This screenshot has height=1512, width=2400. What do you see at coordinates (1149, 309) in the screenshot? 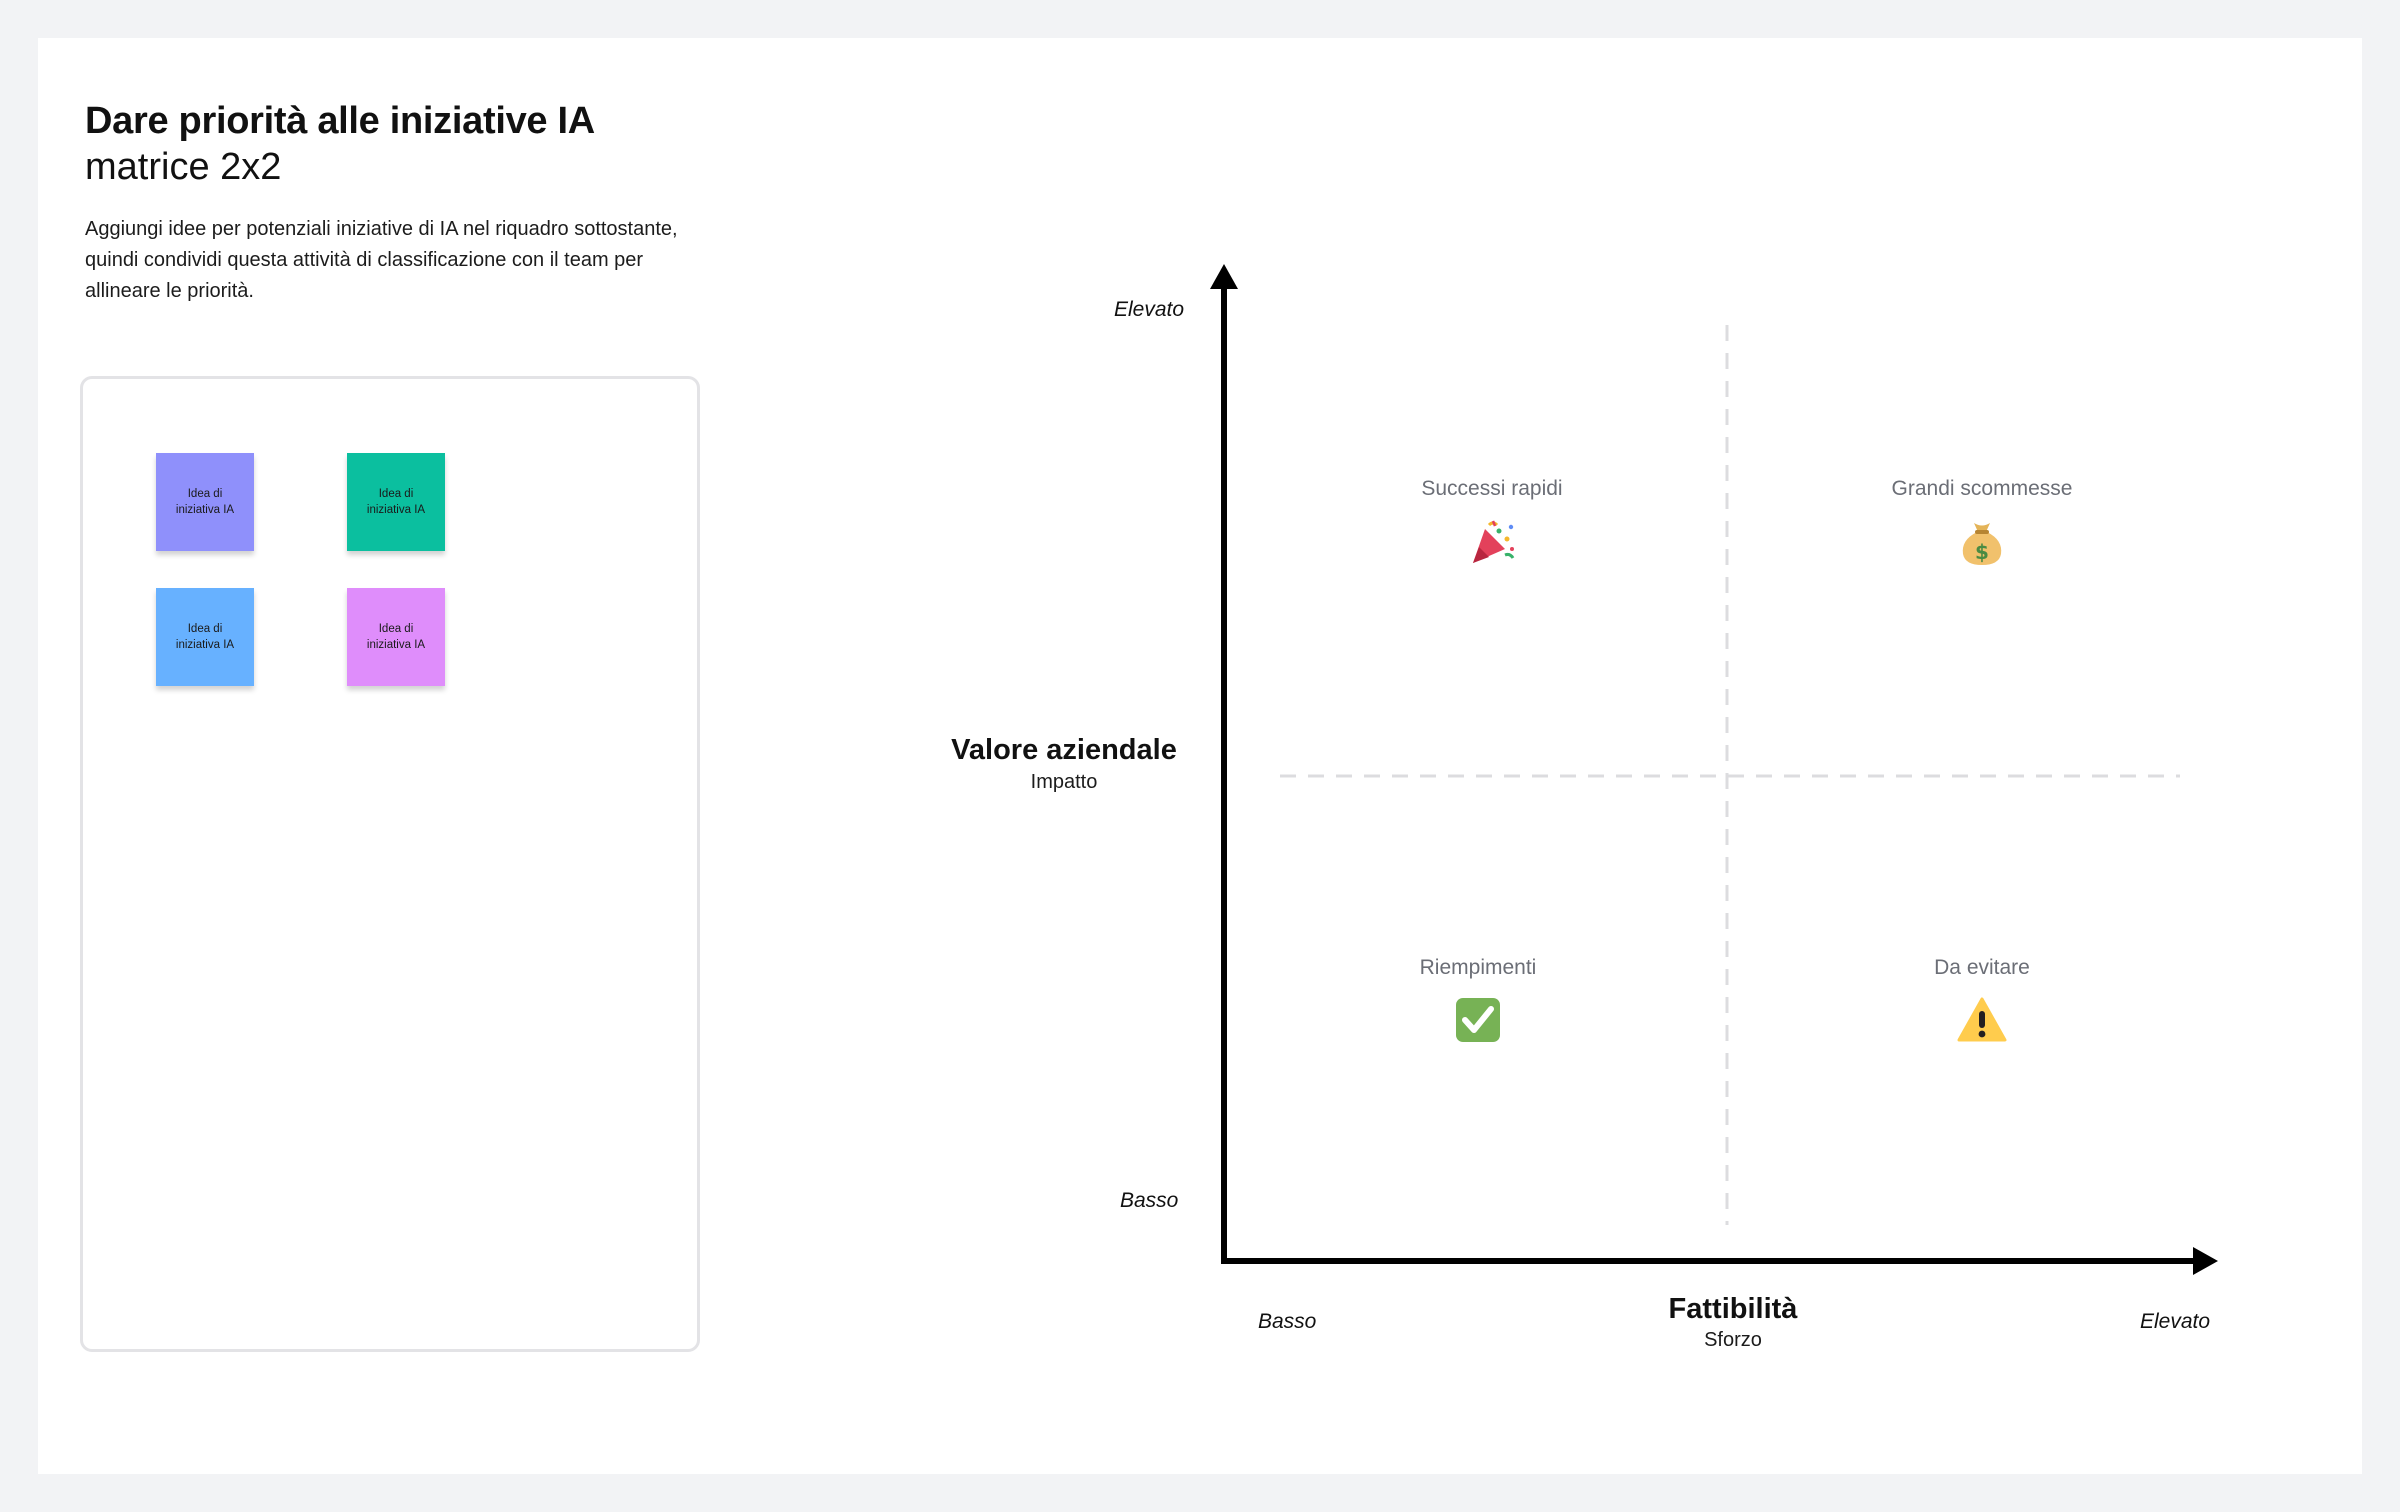
I see `y-axis-high-label: Elevato` at bounding box center [1149, 309].